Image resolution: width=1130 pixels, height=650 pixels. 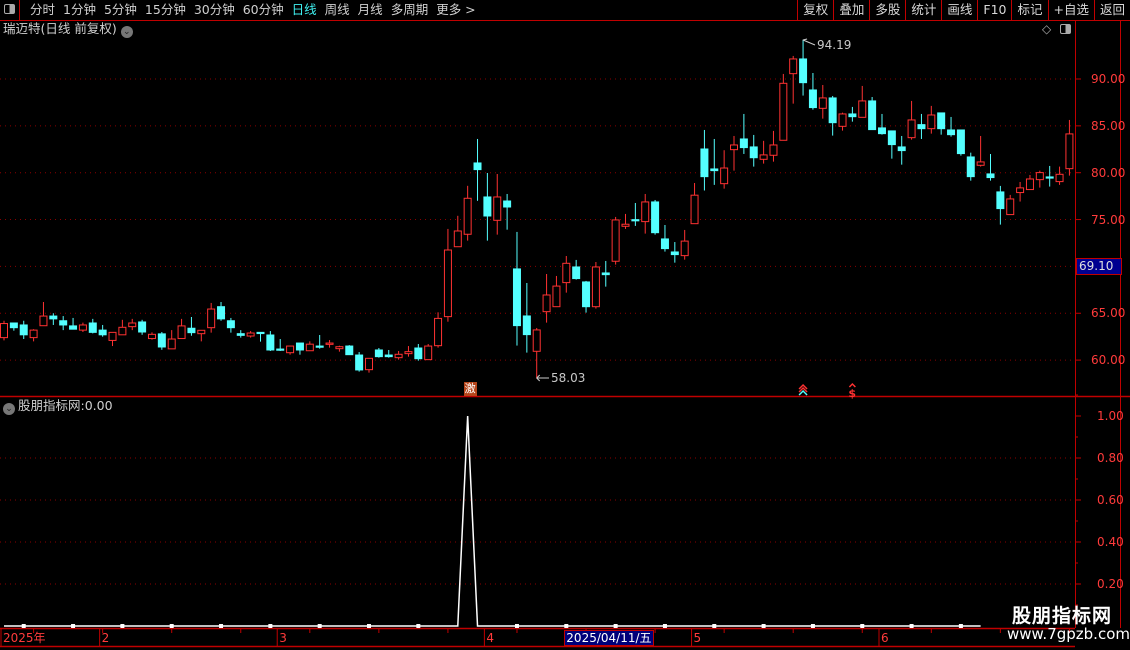 I want to click on tab-period-1: 1分钟, so click(x=79, y=9).